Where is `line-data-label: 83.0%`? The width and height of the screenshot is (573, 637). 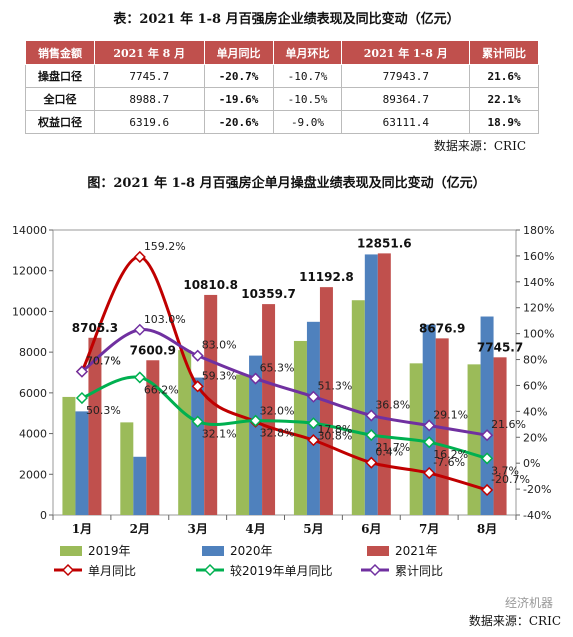 line-data-label: 83.0% is located at coordinates (219, 345).